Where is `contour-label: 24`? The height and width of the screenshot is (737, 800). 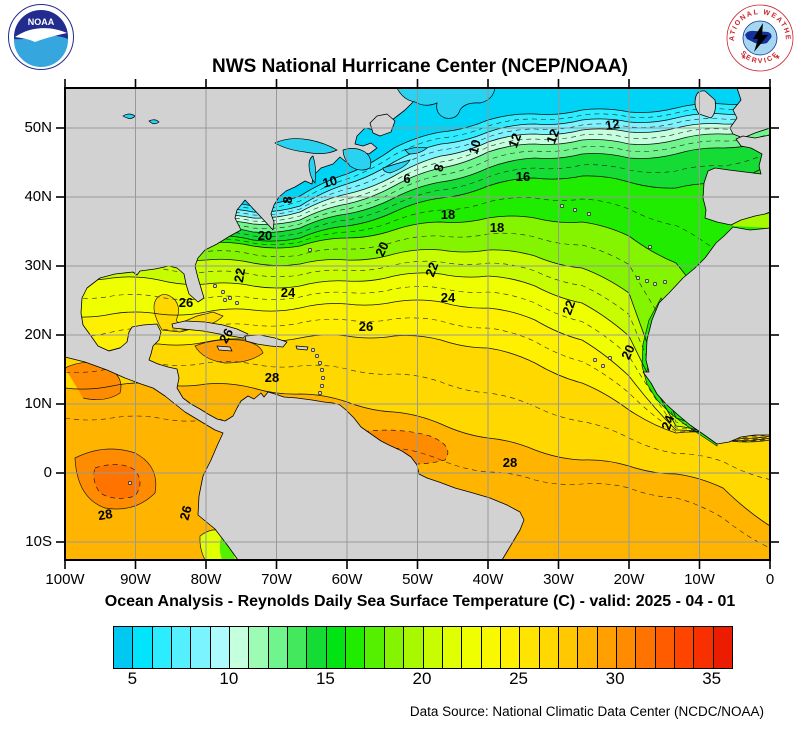
contour-label: 24 is located at coordinates (288, 292).